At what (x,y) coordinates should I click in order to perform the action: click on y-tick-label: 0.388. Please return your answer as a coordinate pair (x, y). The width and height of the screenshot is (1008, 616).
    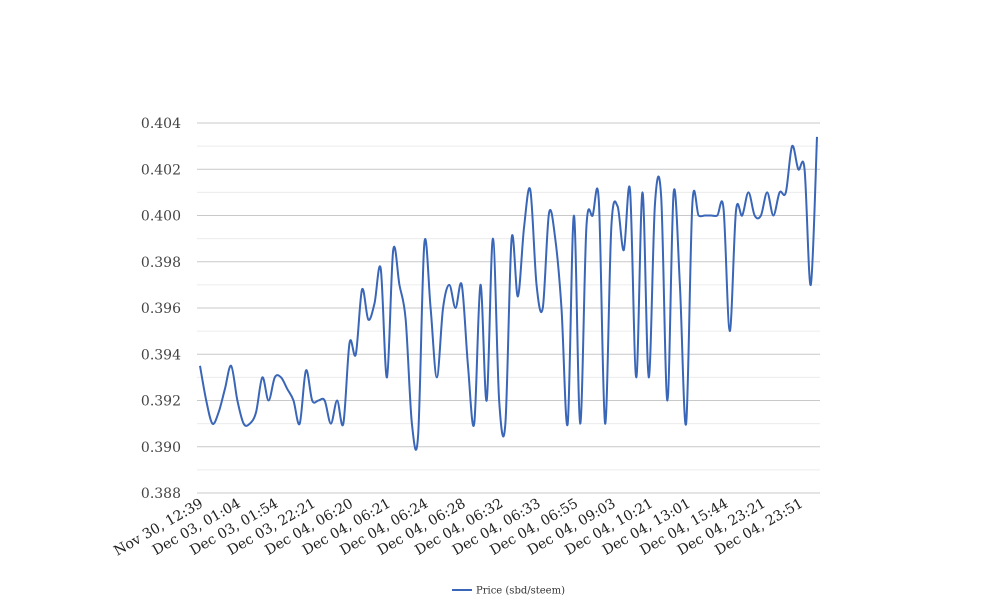
    Looking at the image, I should click on (161, 494).